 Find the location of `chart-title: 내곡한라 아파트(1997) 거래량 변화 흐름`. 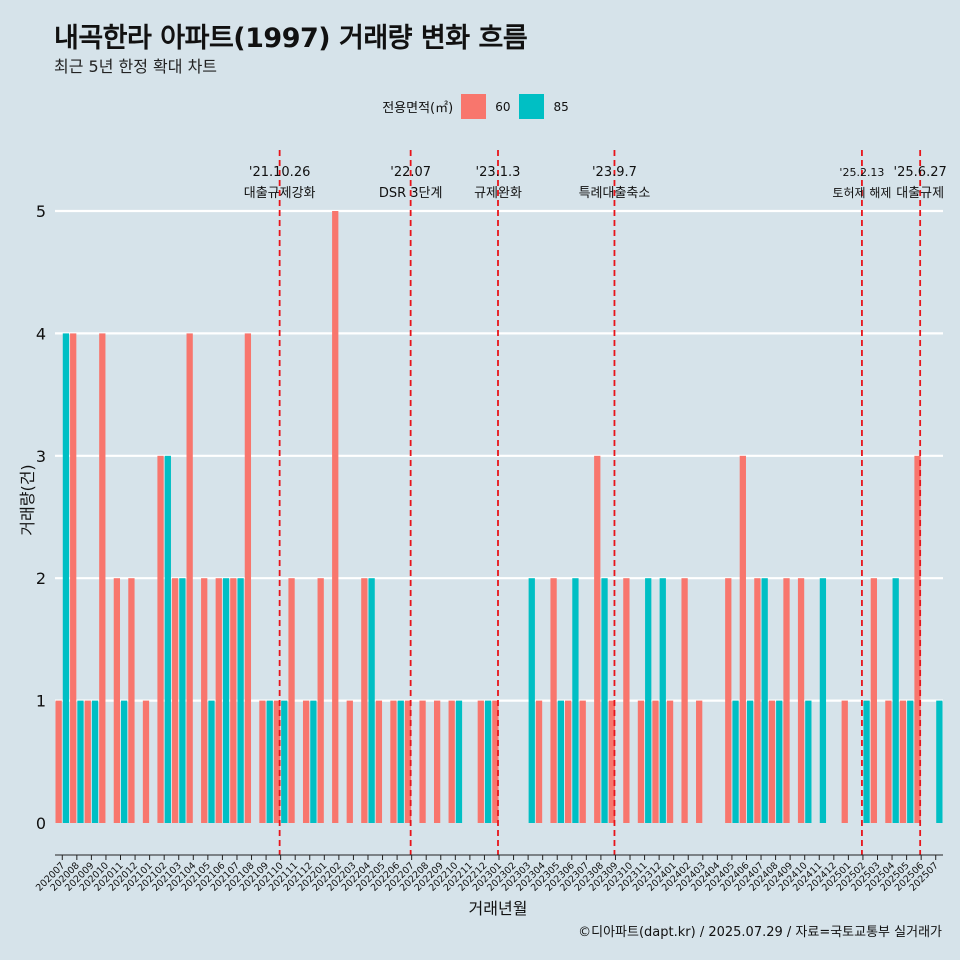

chart-title: 내곡한라 아파트(1997) 거래량 변화 흐름 is located at coordinates (291, 38).